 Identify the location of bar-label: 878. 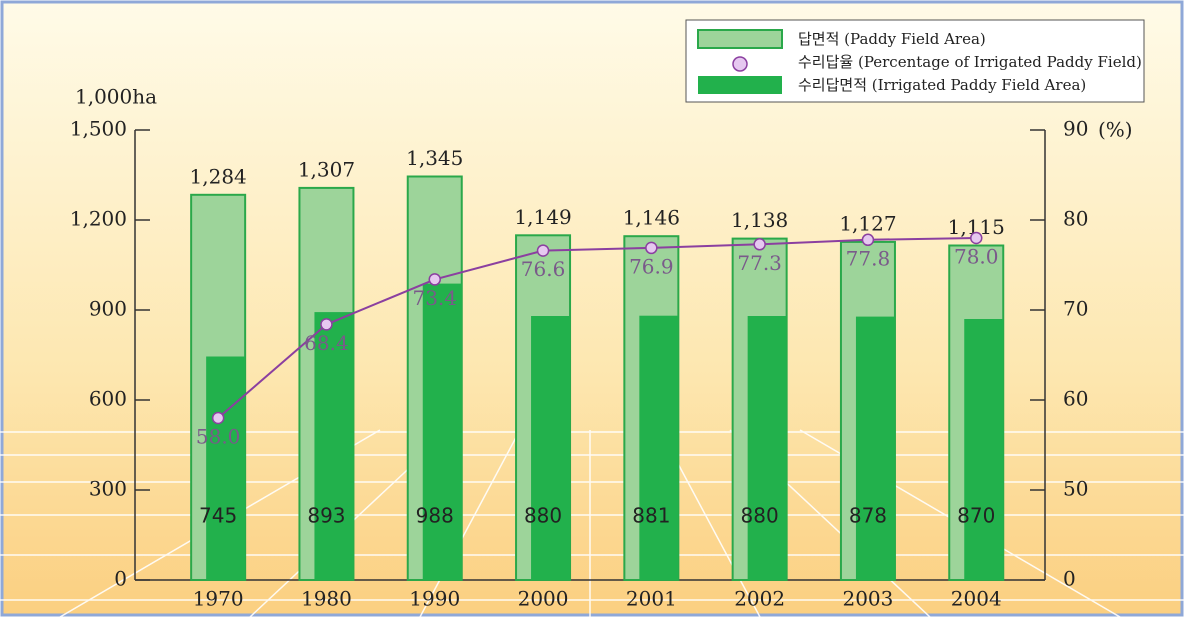
(868, 516).